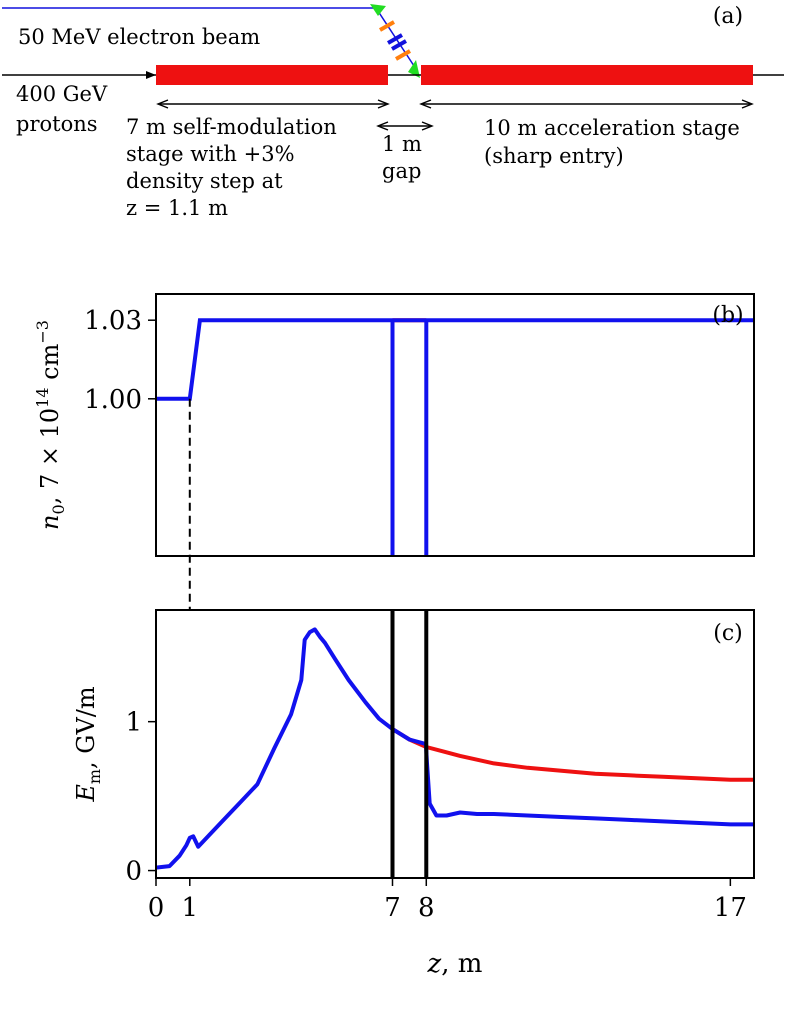  I want to click on self-modulation-stage-bar, so click(272, 75).